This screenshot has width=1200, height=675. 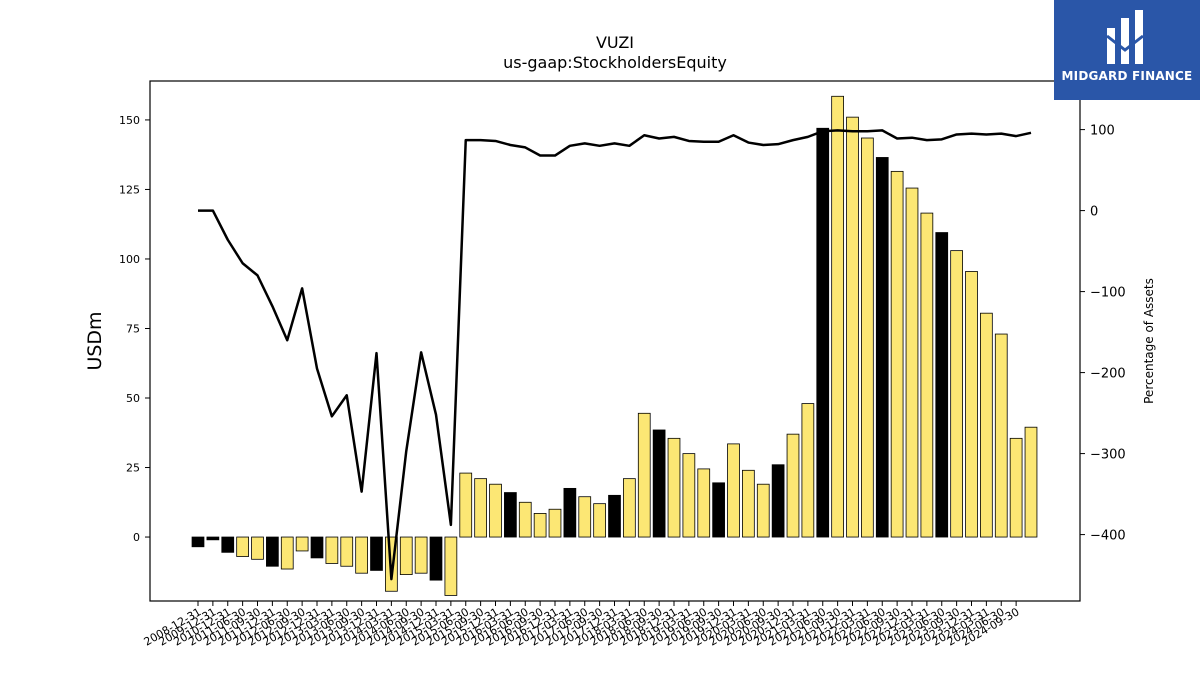 What do you see at coordinates (129, 189) in the screenshot?
I see `y-tick-label-left: 125` at bounding box center [129, 189].